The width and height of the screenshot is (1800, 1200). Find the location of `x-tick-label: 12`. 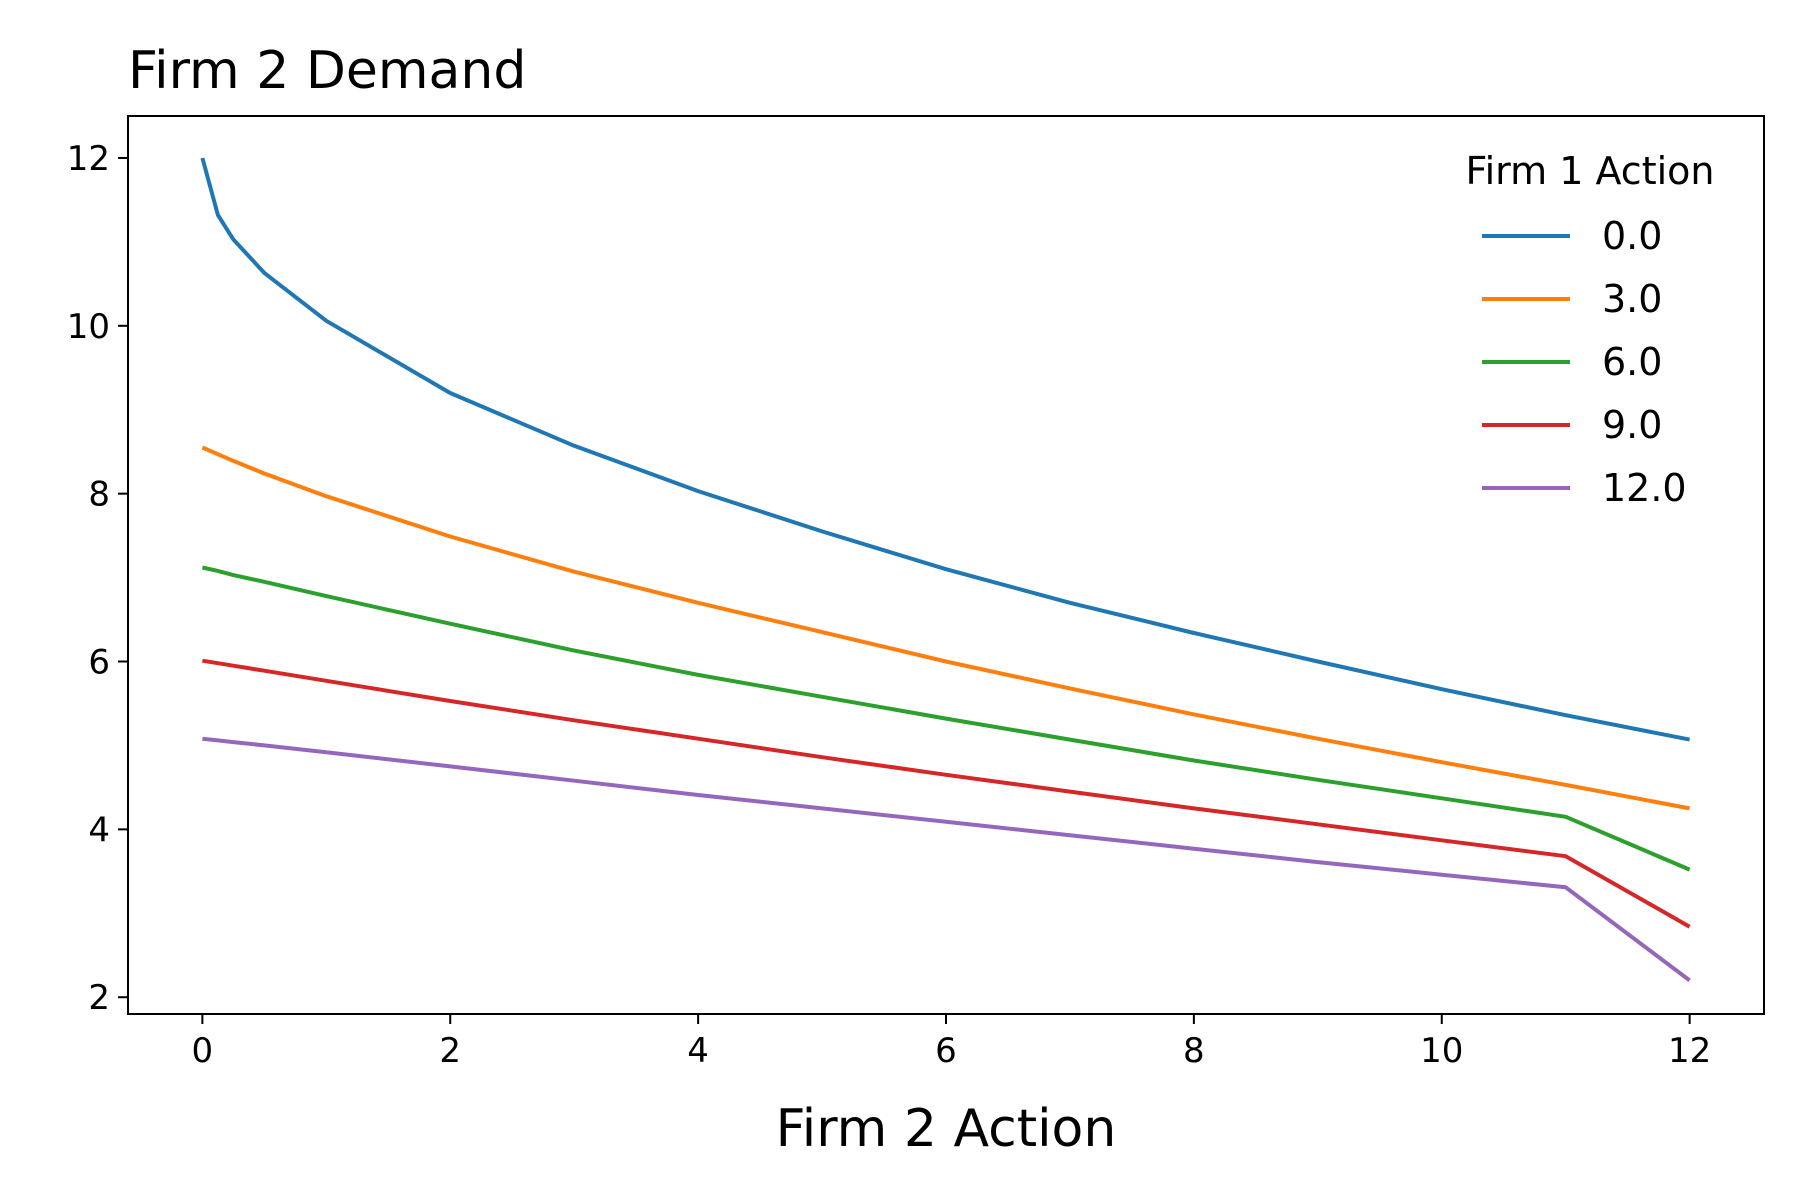

x-tick-label: 12 is located at coordinates (1689, 1051).